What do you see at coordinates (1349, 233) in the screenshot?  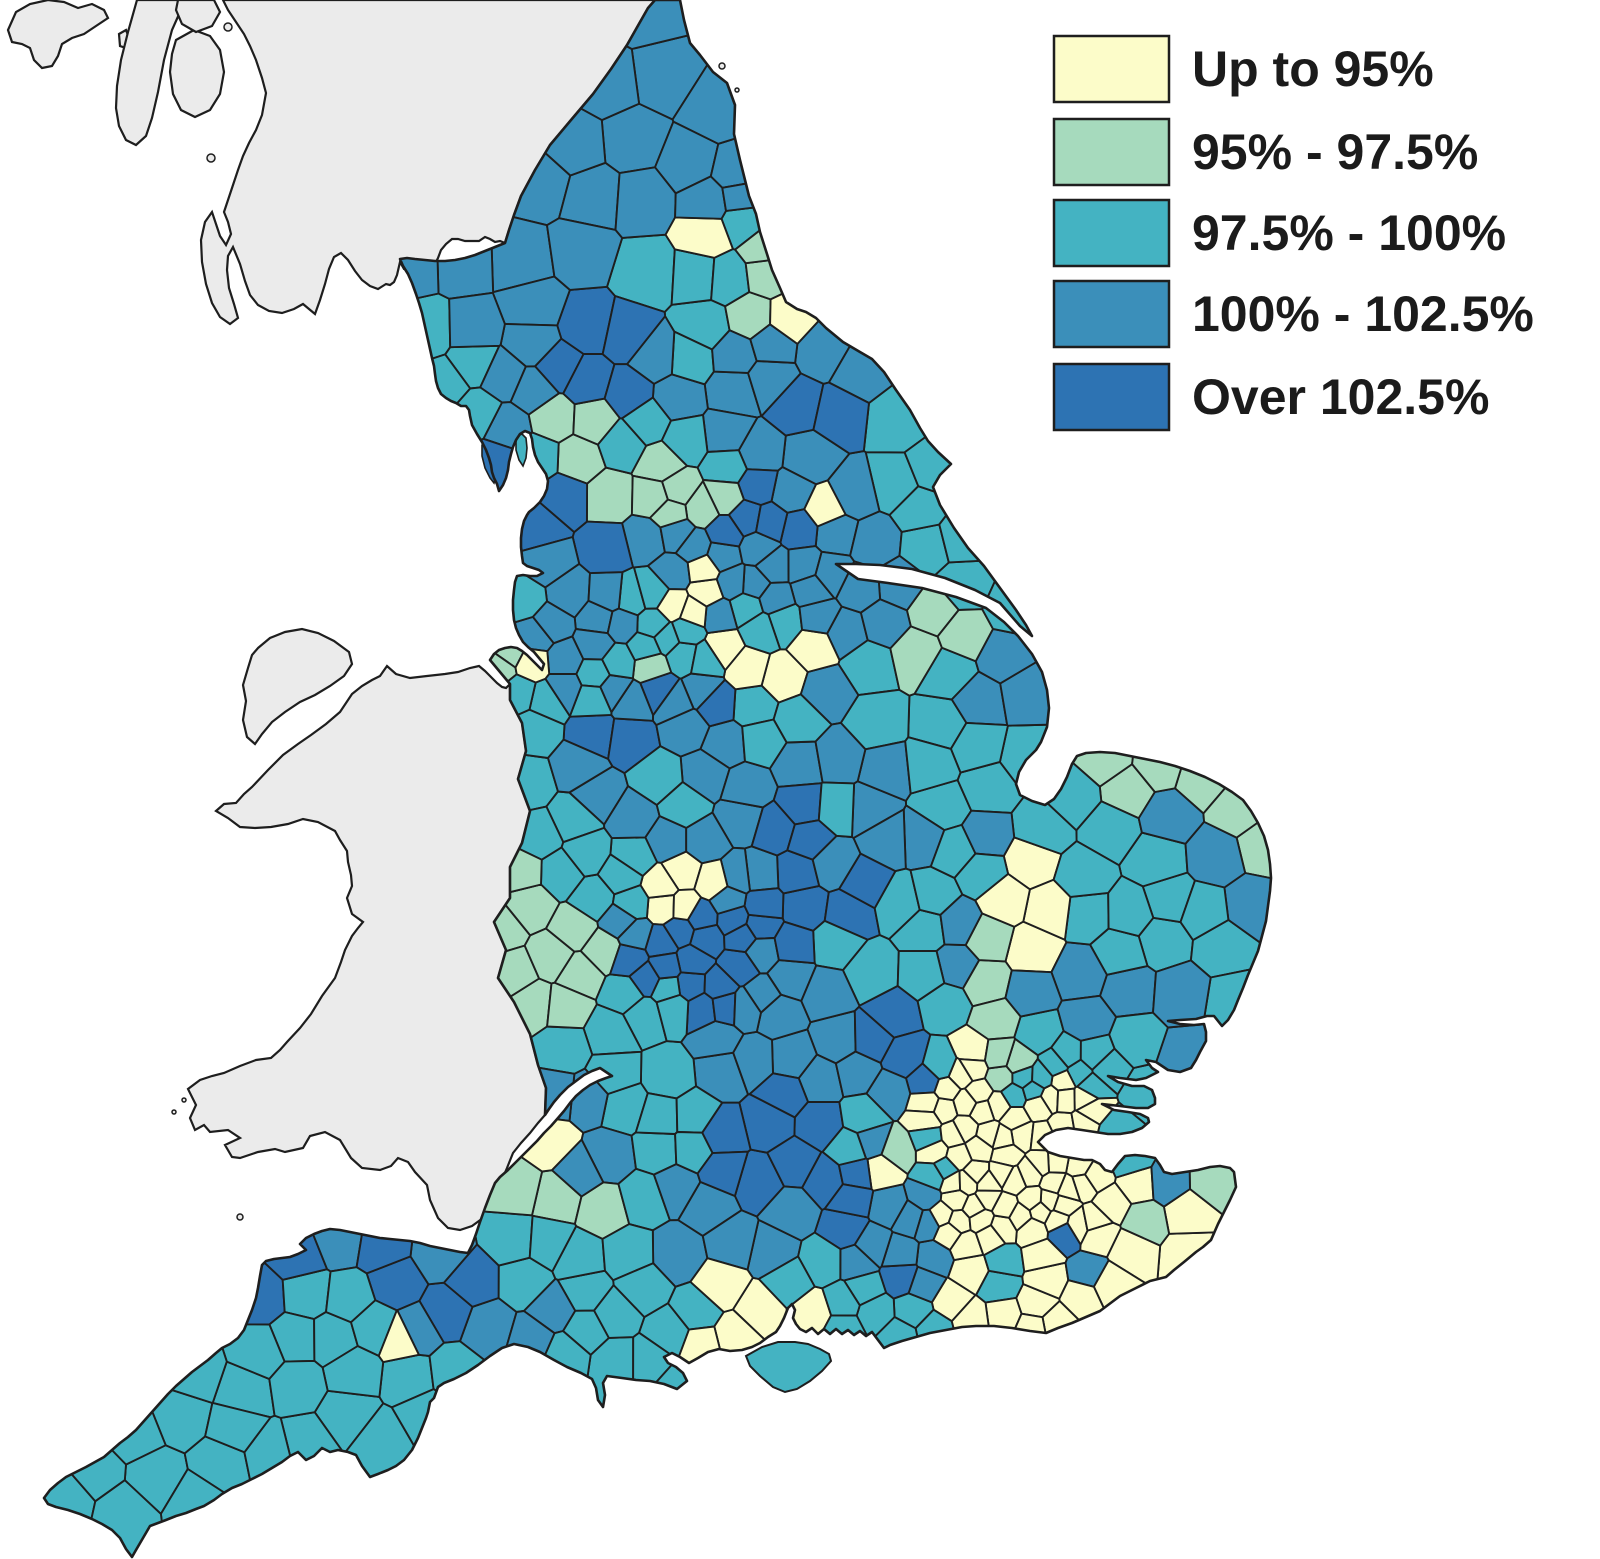 I see `svg-text: 97.5% - 100%` at bounding box center [1349, 233].